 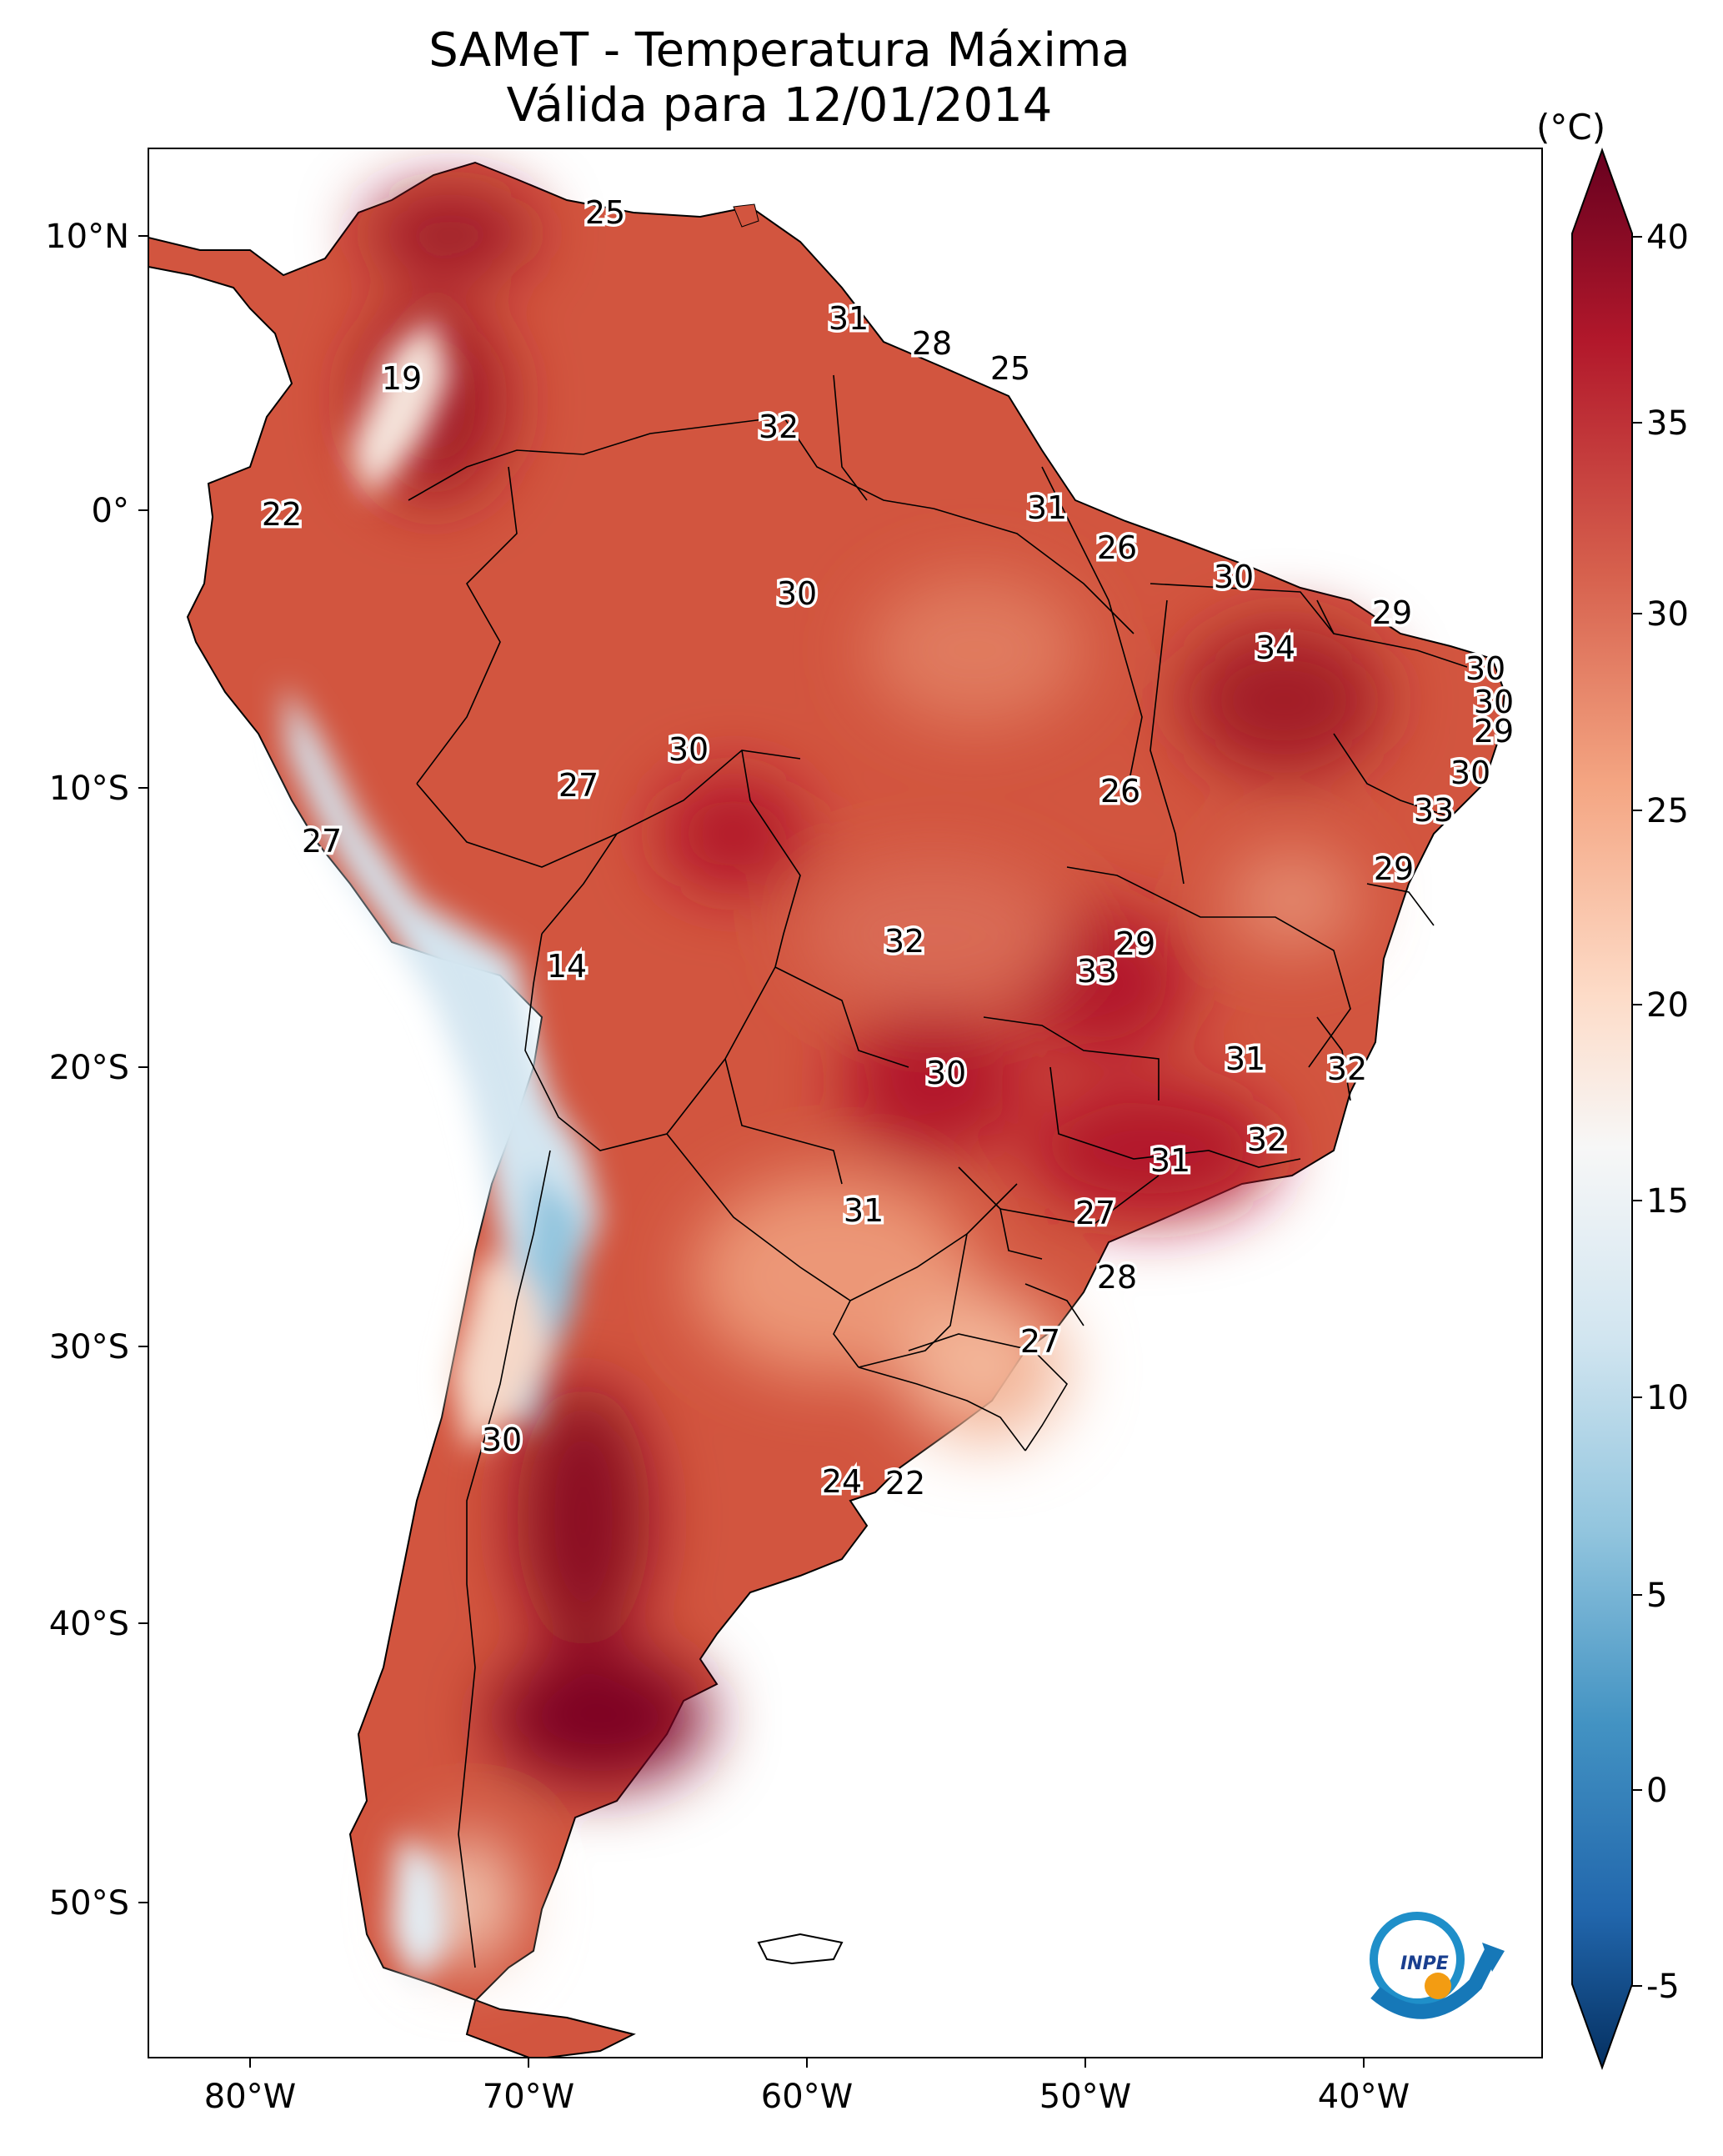 I want to click on inpe-logo: INPE, so click(x=1437, y=1965).